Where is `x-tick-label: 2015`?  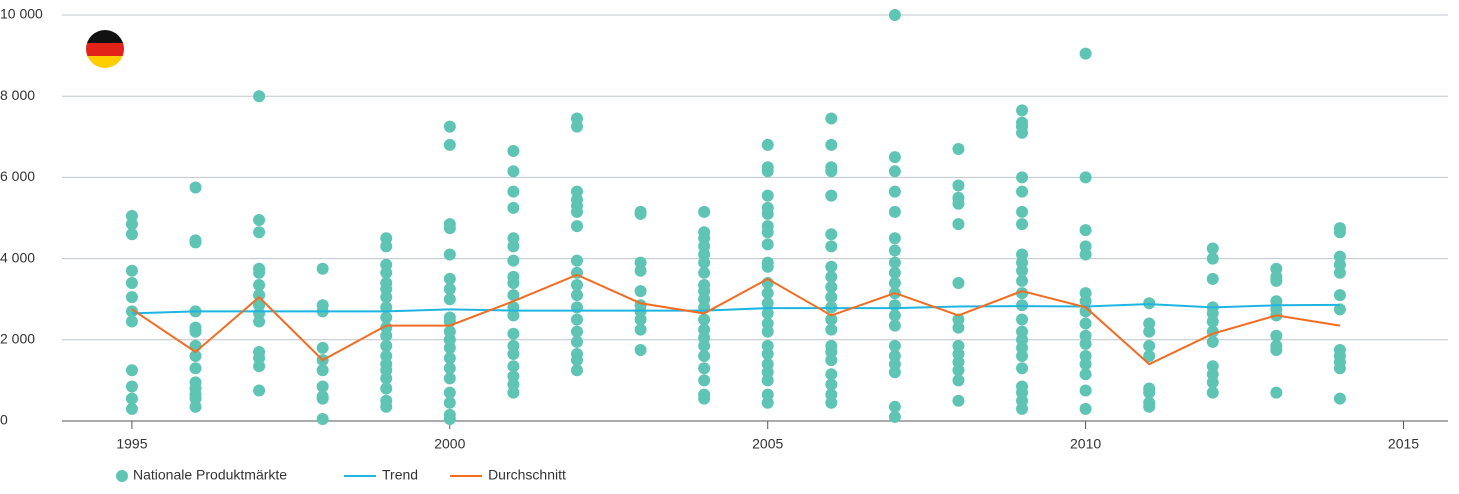 x-tick-label: 2015 is located at coordinates (1403, 444).